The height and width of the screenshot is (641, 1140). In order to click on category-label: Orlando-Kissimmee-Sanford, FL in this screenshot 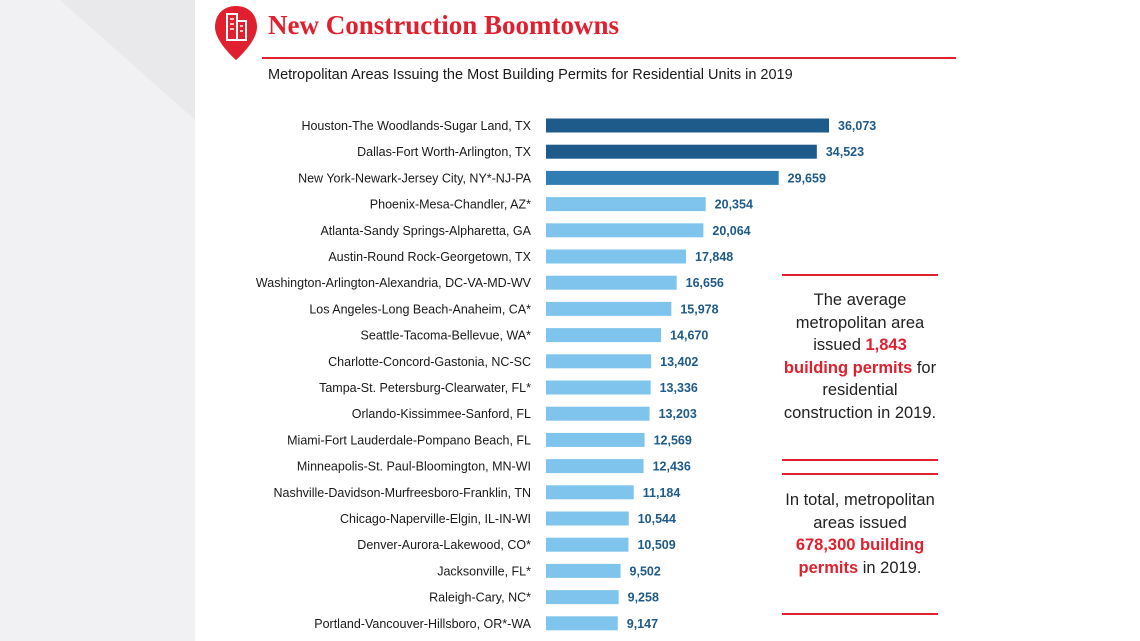, I will do `click(441, 414)`.